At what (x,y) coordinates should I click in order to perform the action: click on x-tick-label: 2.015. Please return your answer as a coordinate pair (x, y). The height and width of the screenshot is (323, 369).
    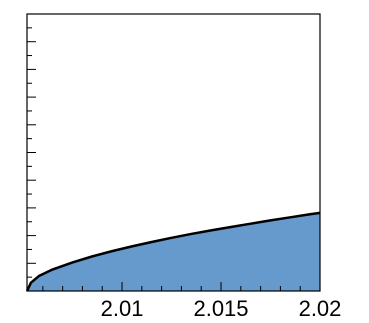
    Looking at the image, I should click on (220, 308).